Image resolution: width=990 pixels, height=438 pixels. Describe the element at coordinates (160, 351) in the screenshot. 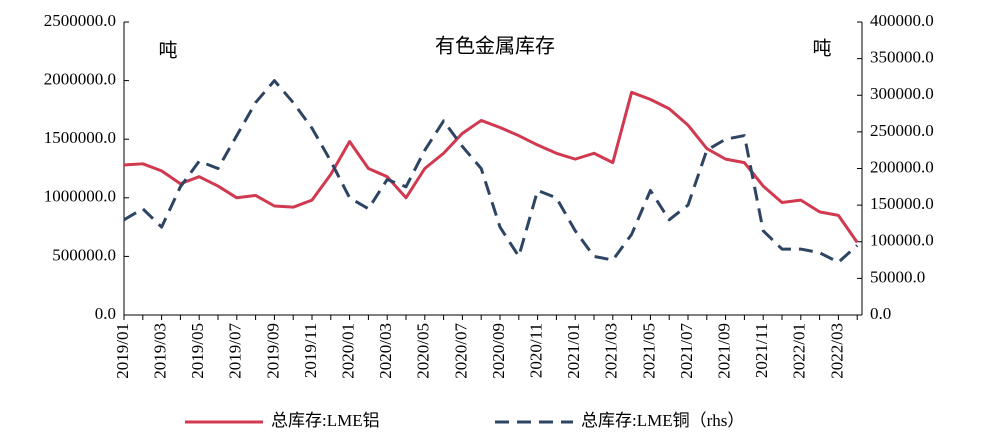

I see `x-tick-label: 2019/03` at that location.